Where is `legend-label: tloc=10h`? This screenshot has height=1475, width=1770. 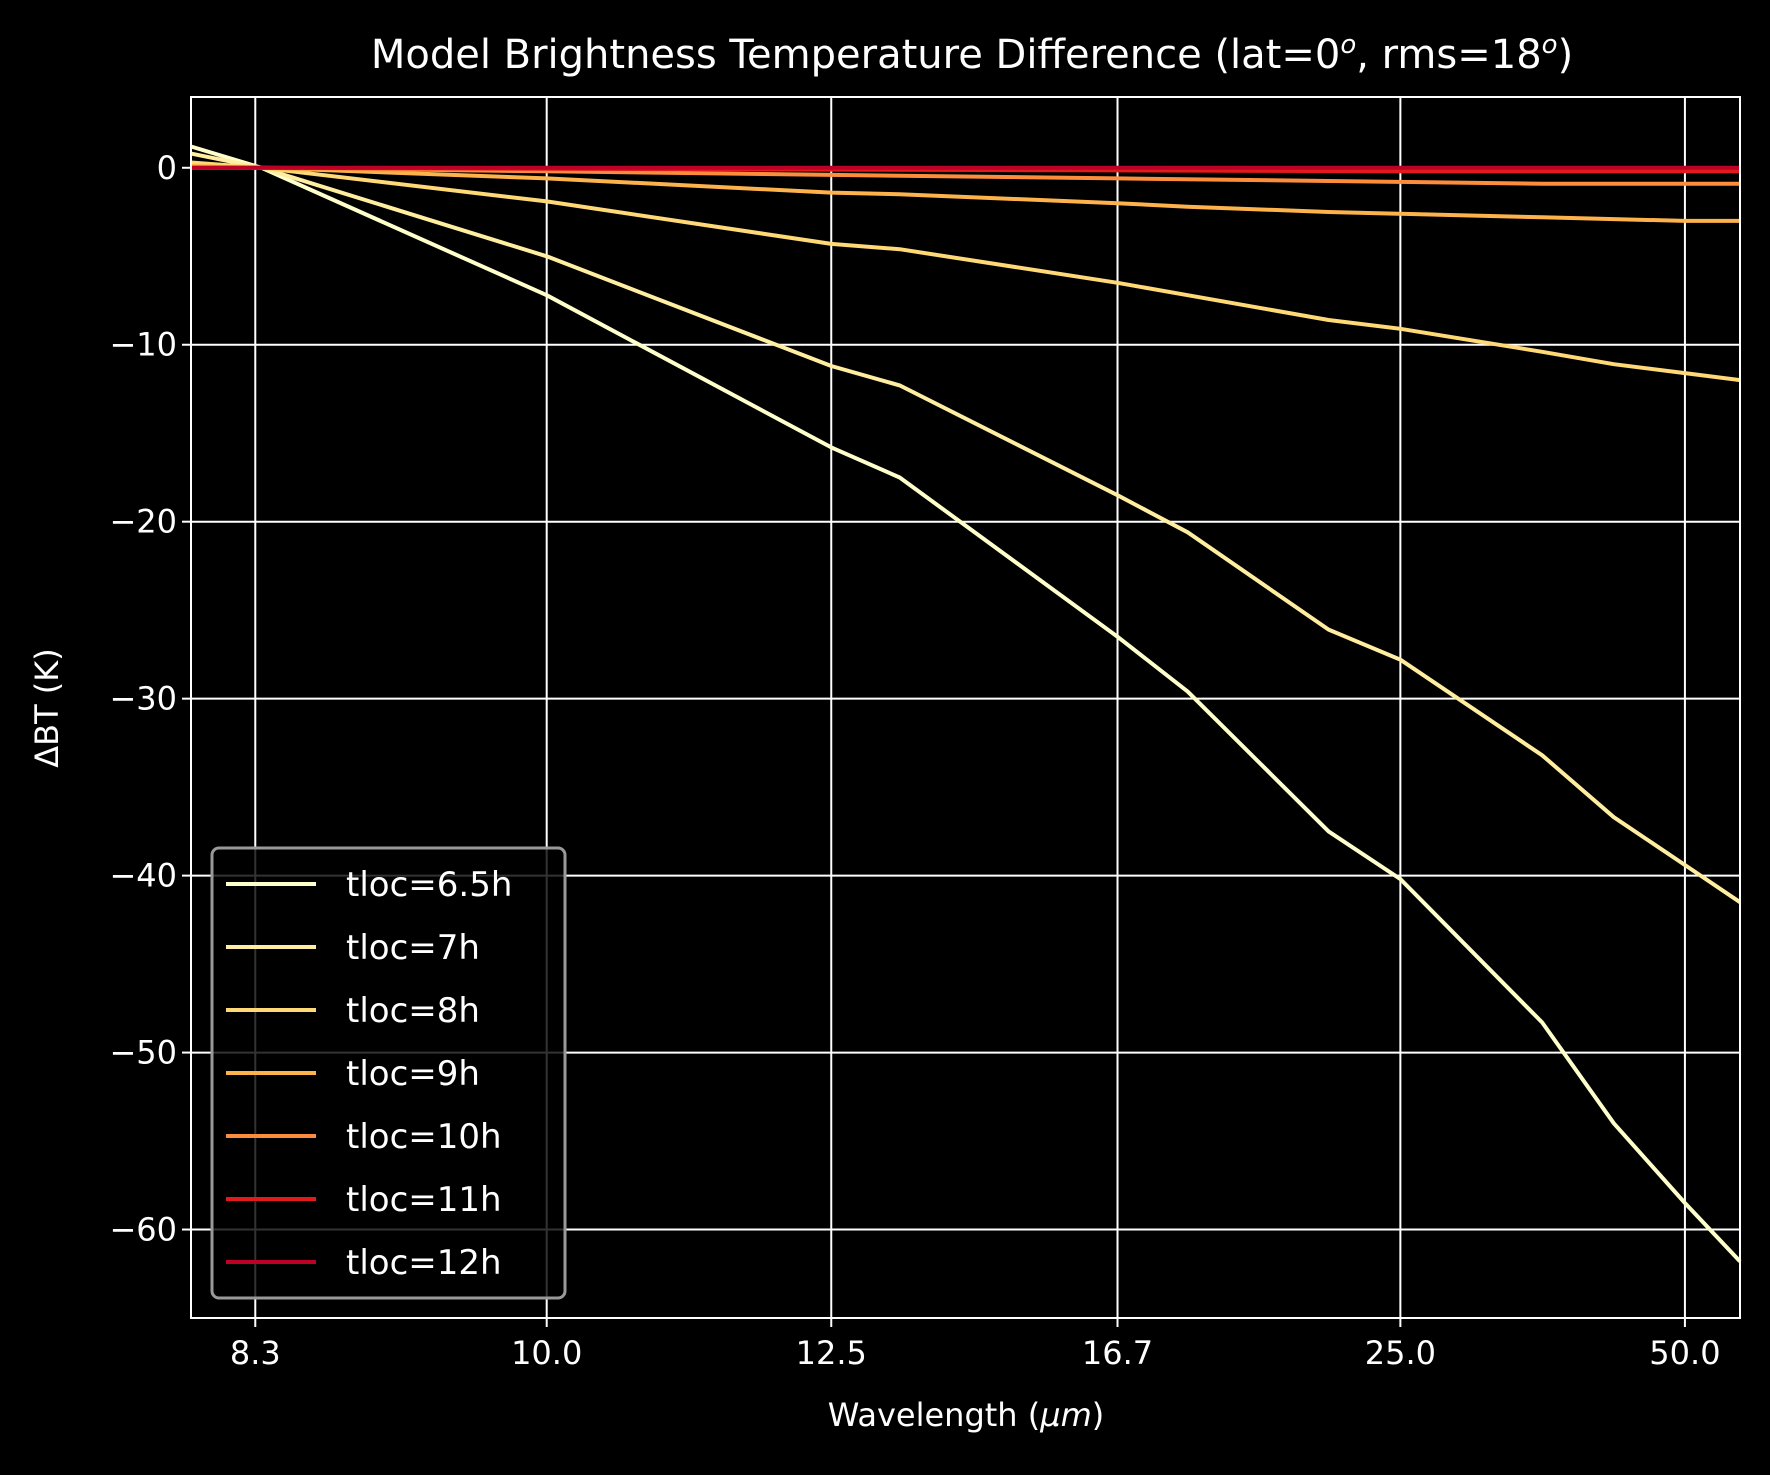 legend-label: tloc=10h is located at coordinates (424, 1137).